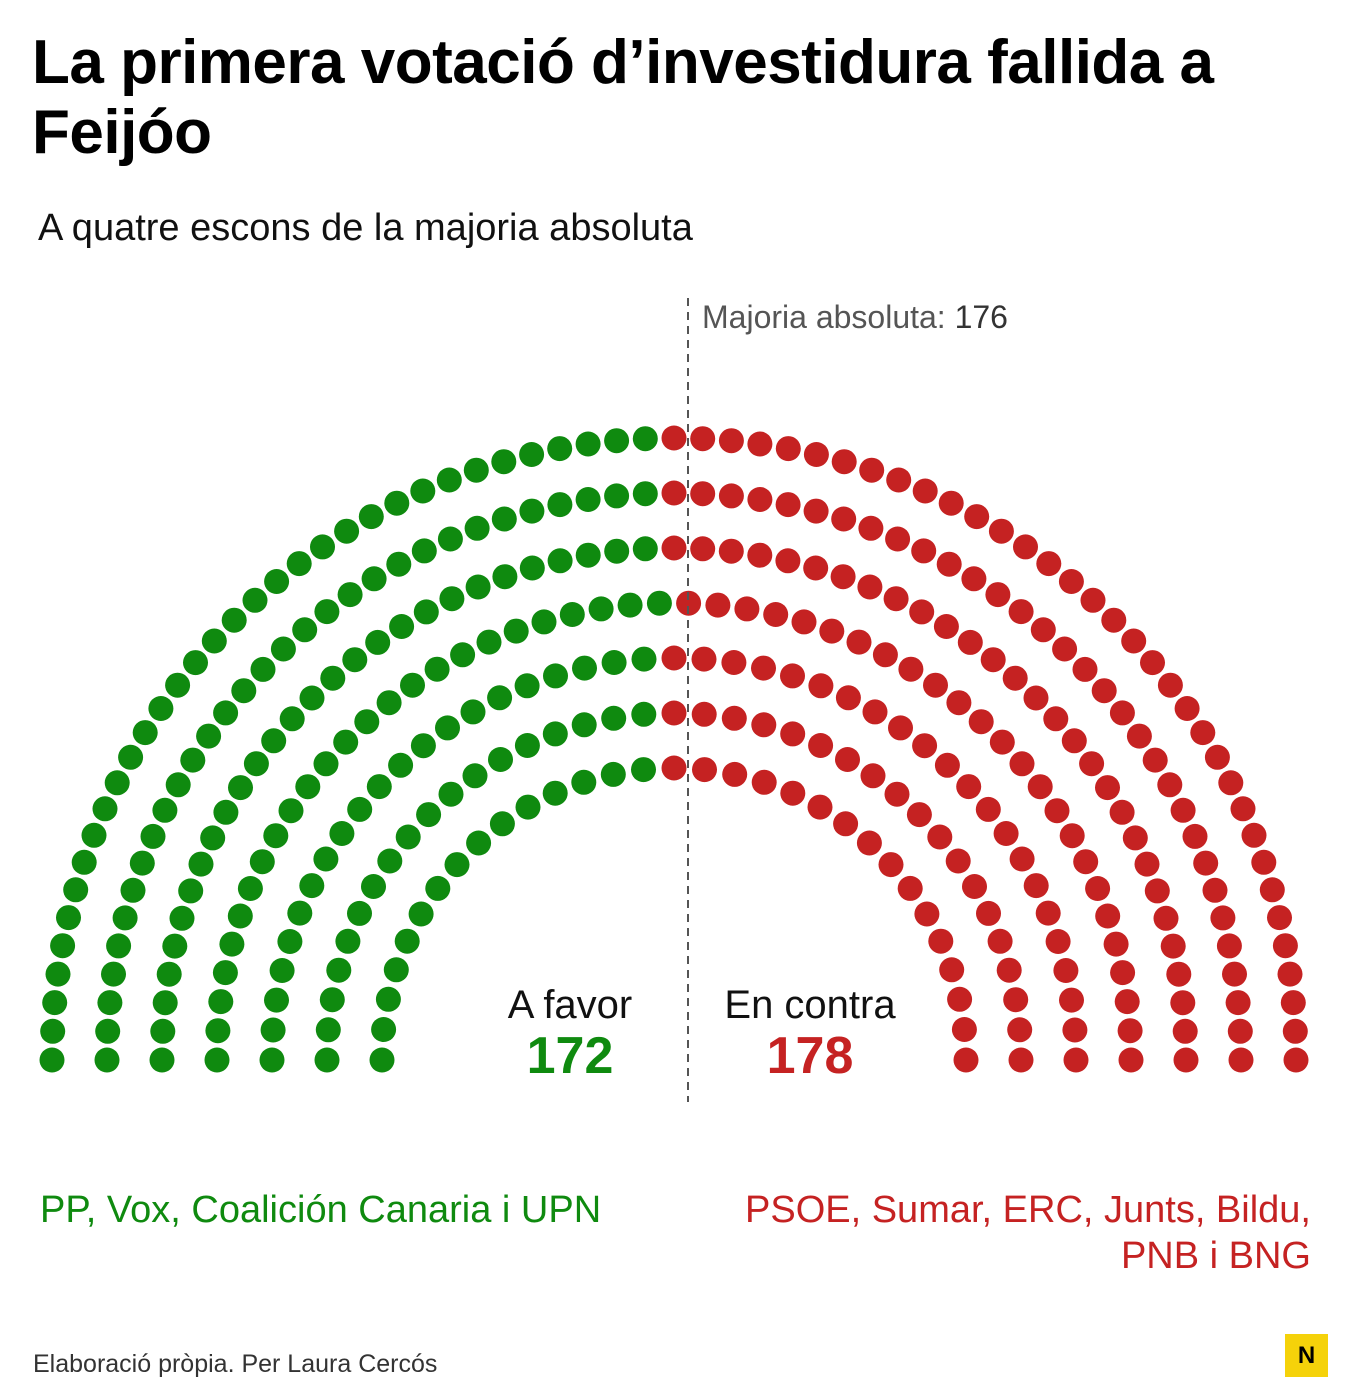  What do you see at coordinates (321, 1210) in the screenshot?
I see `favor-parties: PP, Vox, Coalición Canaria i UPN` at bounding box center [321, 1210].